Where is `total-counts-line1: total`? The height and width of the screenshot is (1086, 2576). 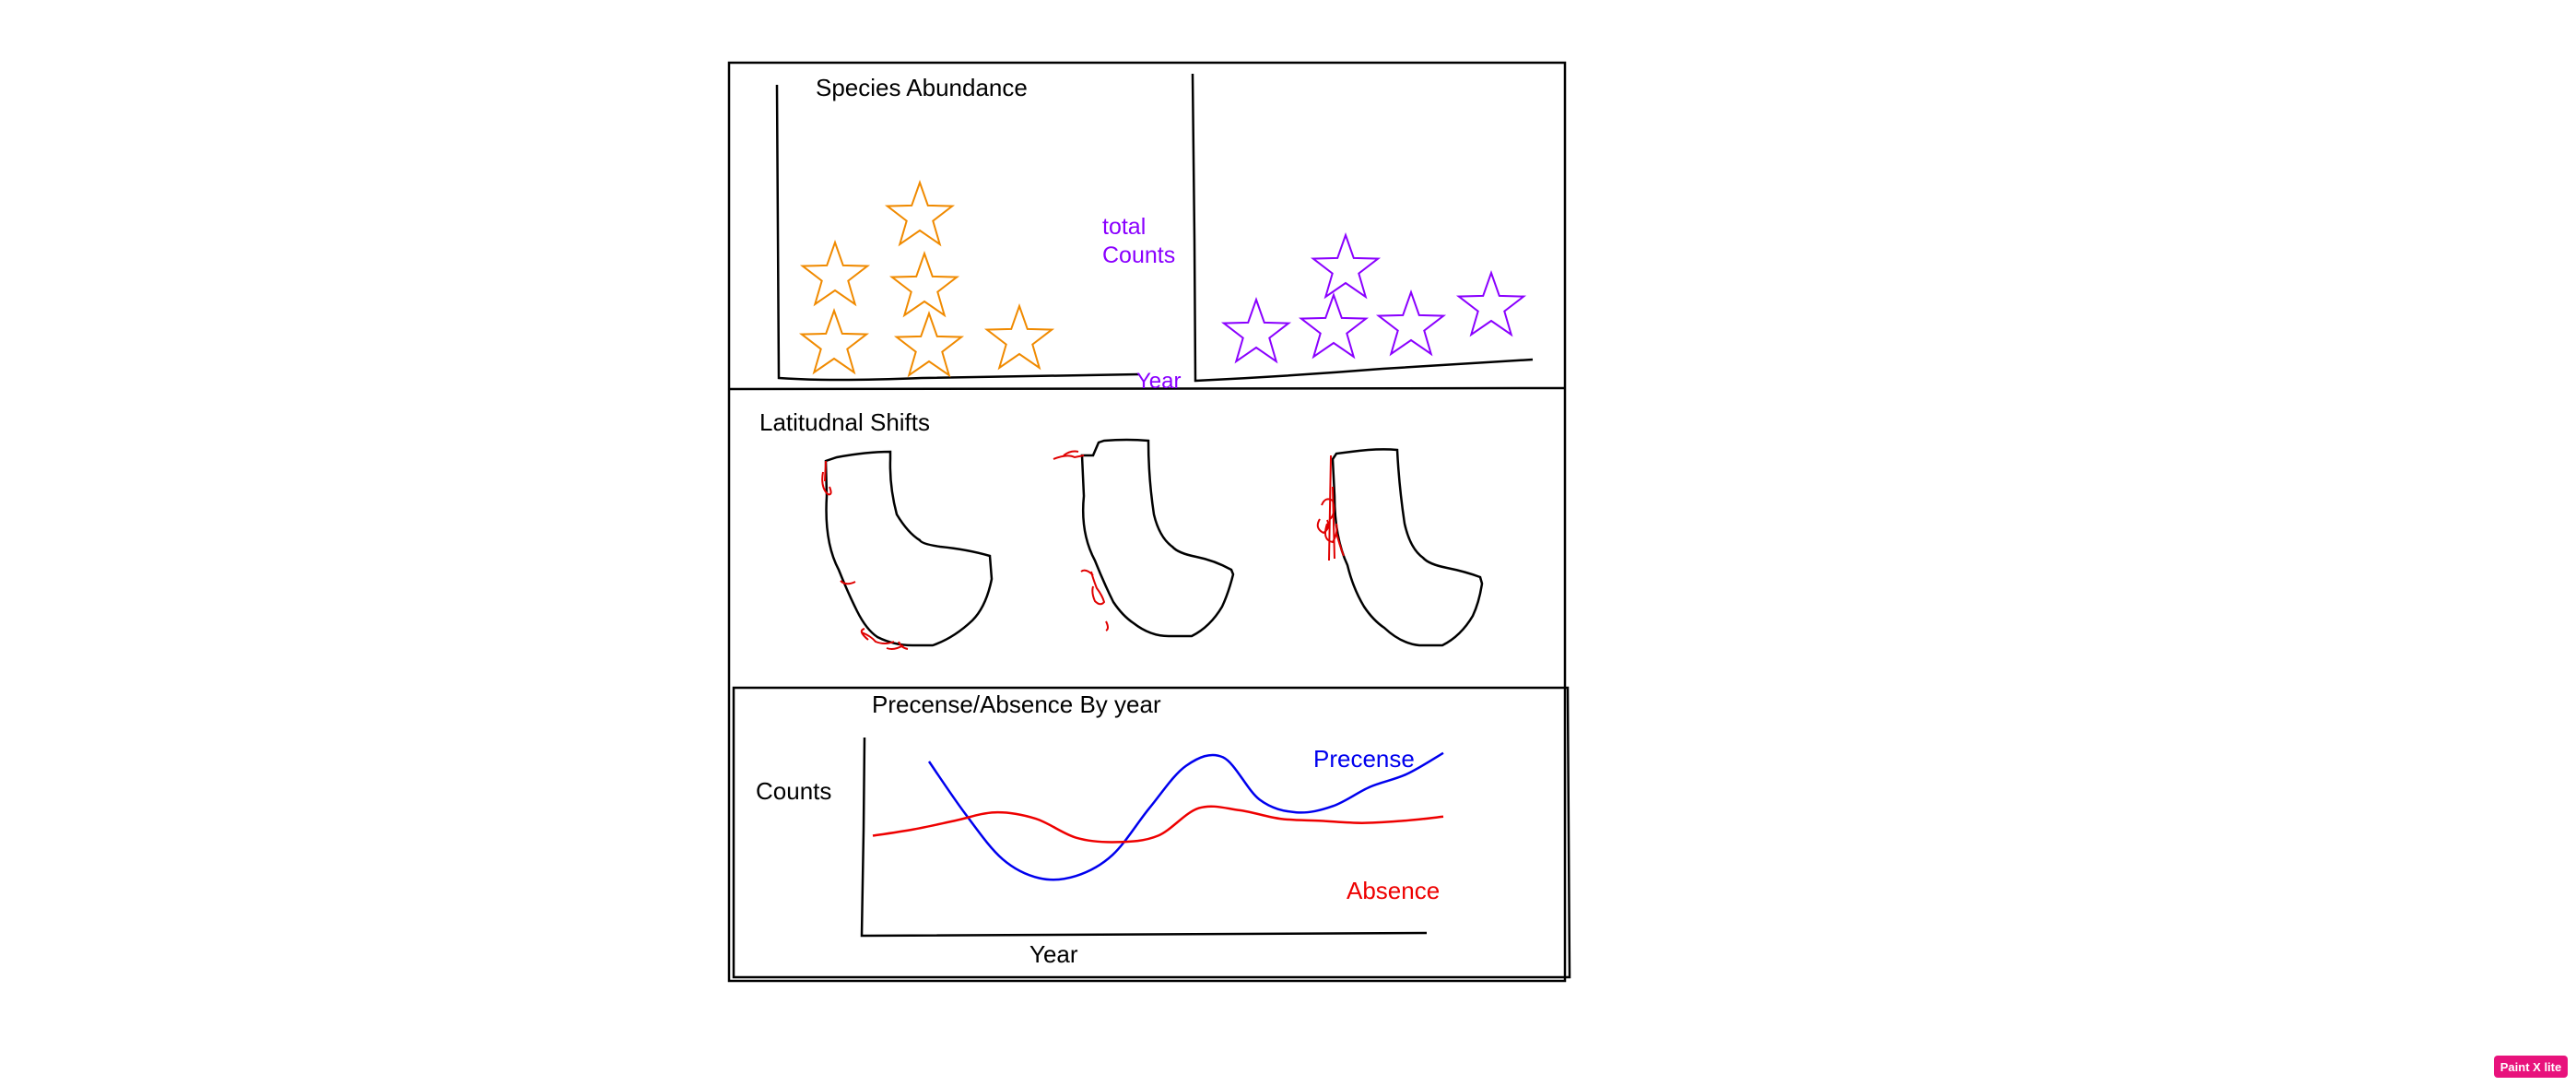 total-counts-line1: total is located at coordinates (1124, 227).